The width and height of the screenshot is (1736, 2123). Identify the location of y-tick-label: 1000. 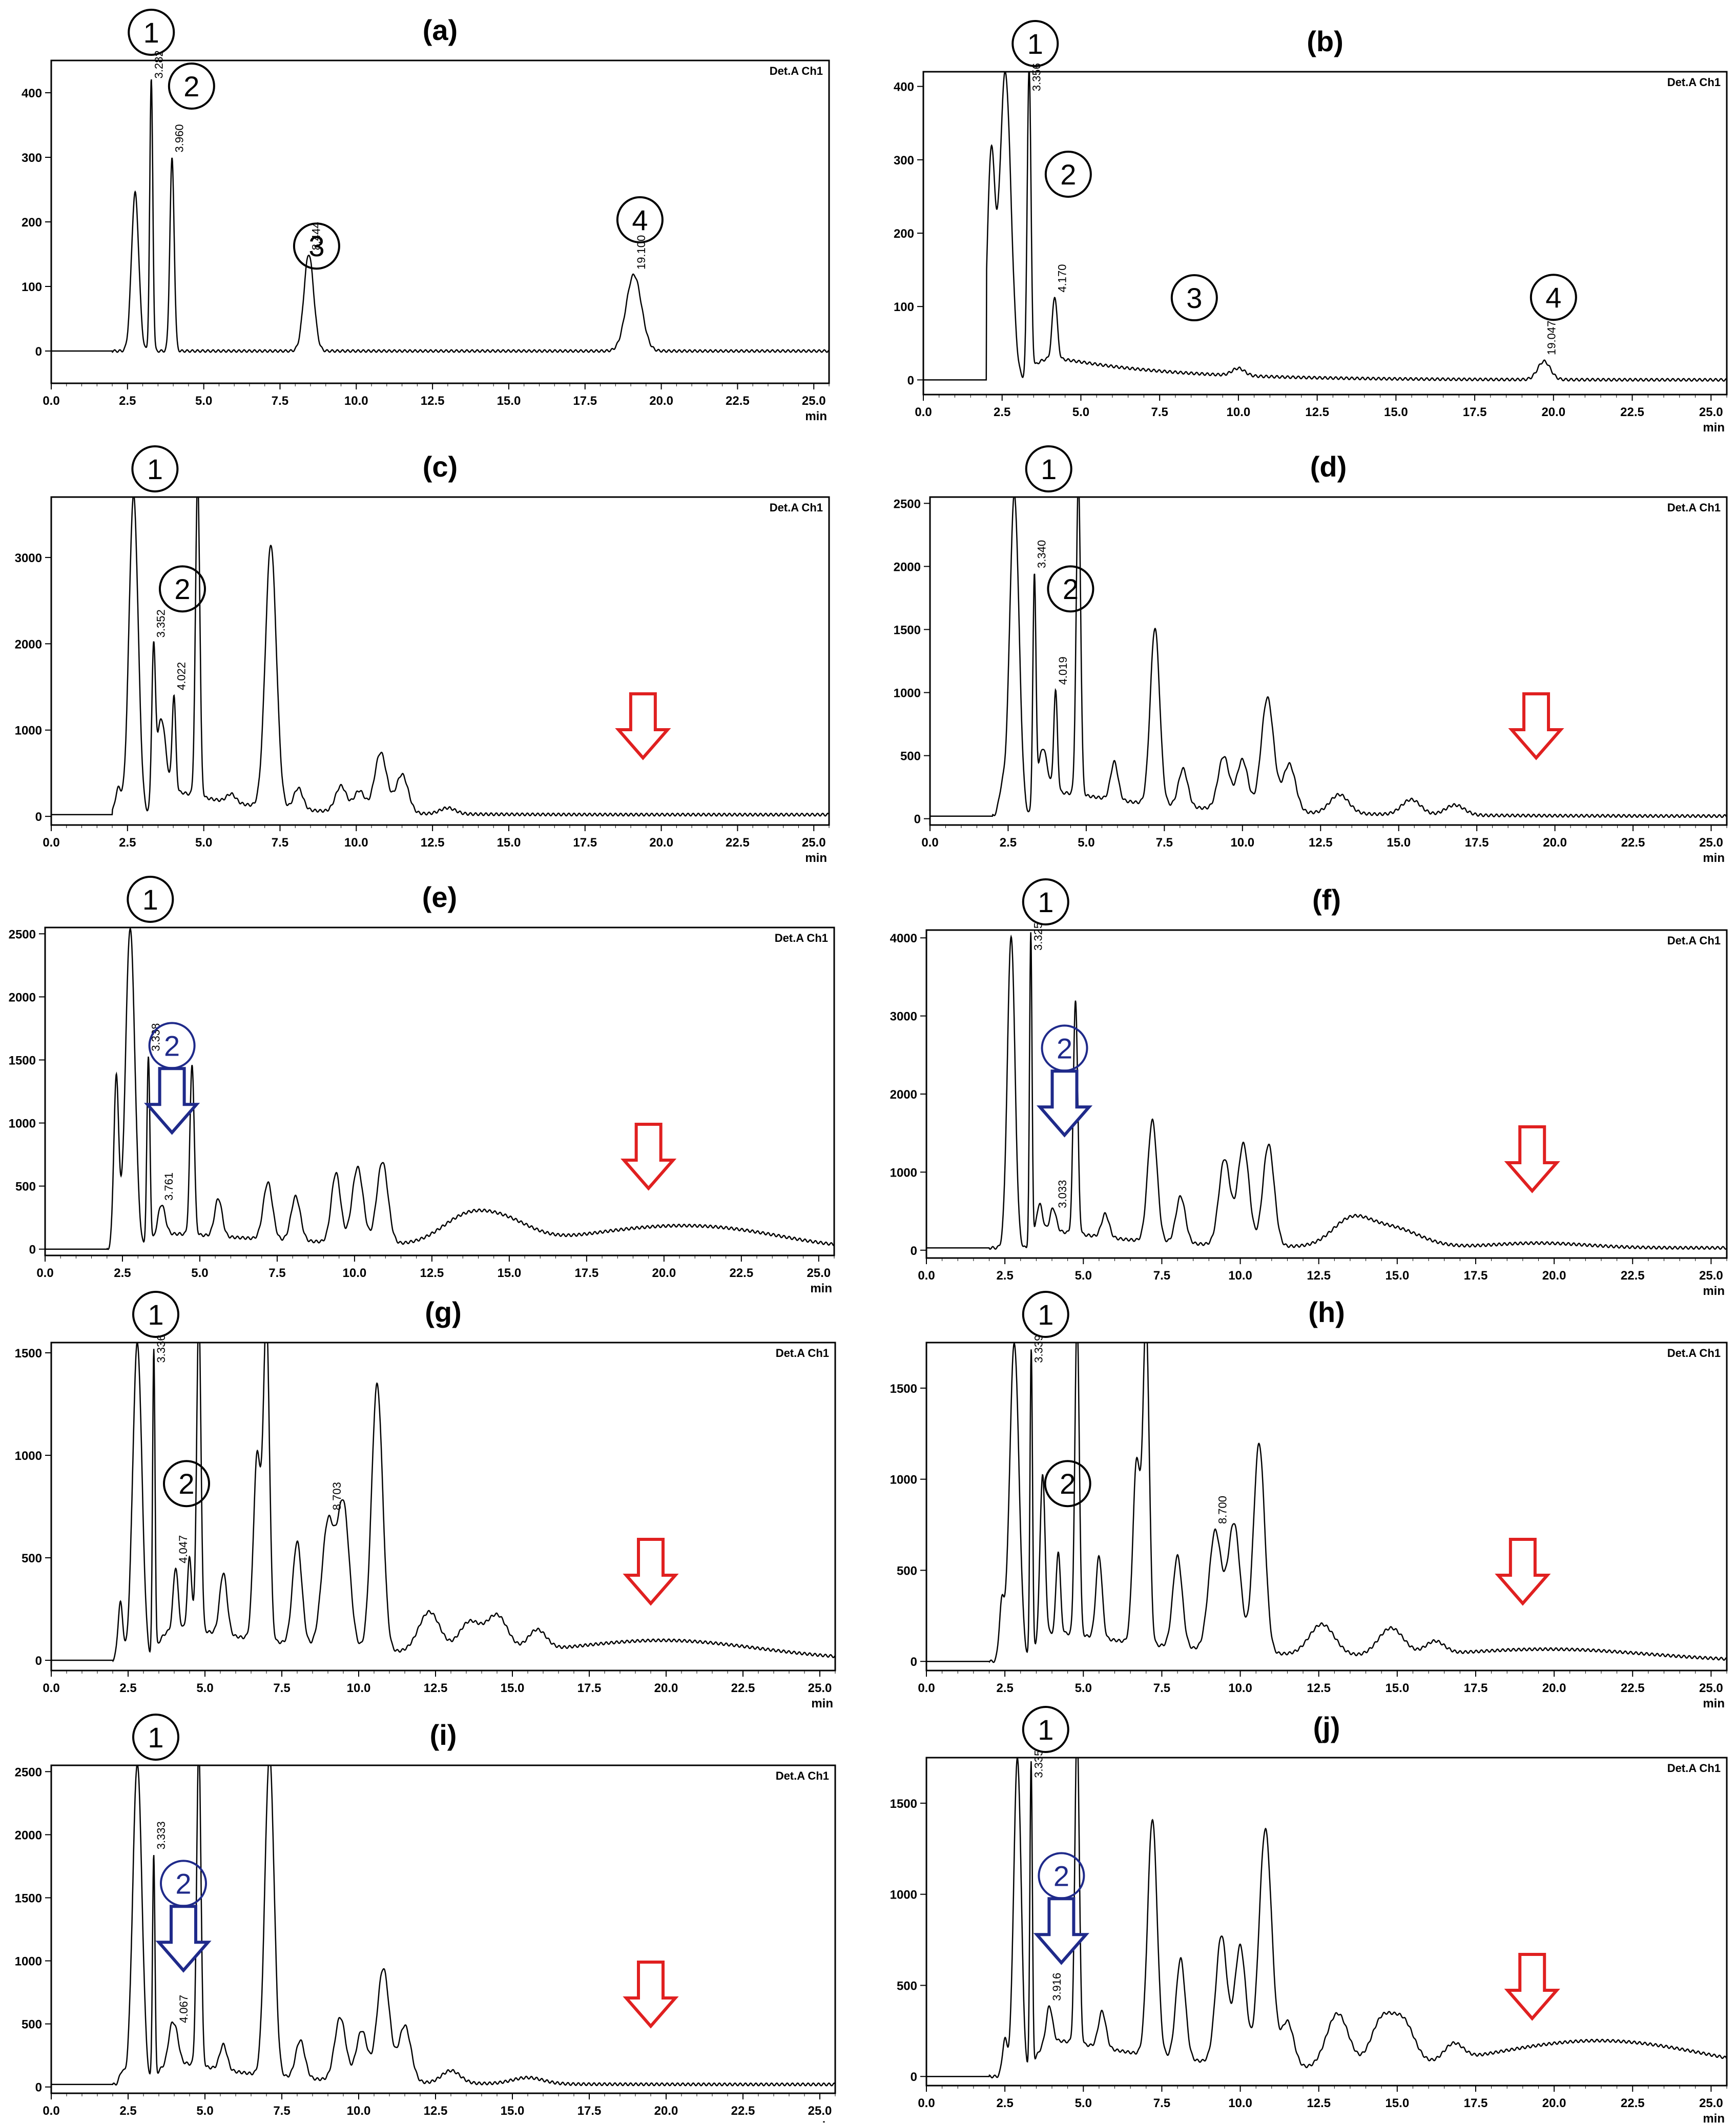
(28, 1456).